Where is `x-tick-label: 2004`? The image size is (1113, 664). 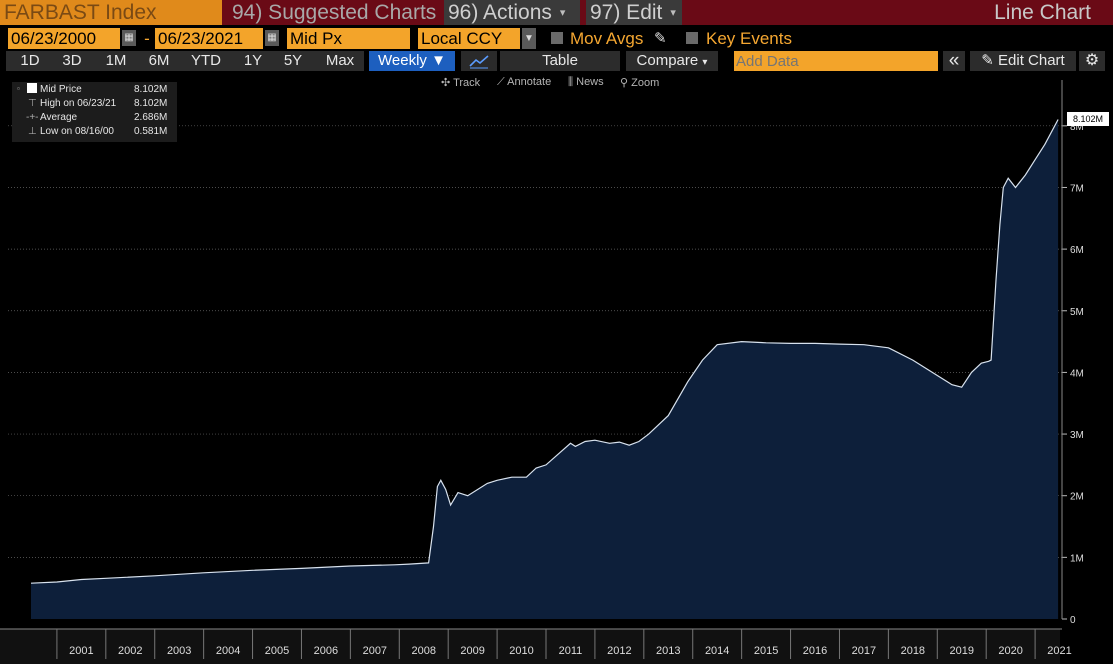
x-tick-label: 2004 is located at coordinates (228, 651).